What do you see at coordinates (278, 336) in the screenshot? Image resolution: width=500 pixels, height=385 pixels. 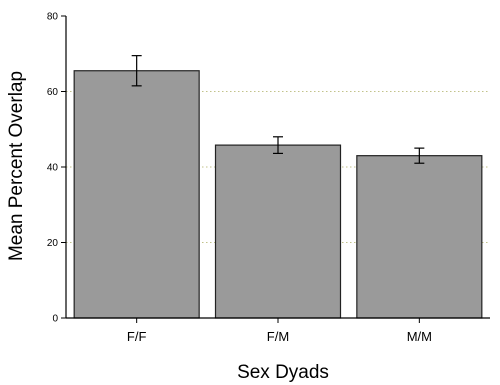 I see `x-tick-label: F/M` at bounding box center [278, 336].